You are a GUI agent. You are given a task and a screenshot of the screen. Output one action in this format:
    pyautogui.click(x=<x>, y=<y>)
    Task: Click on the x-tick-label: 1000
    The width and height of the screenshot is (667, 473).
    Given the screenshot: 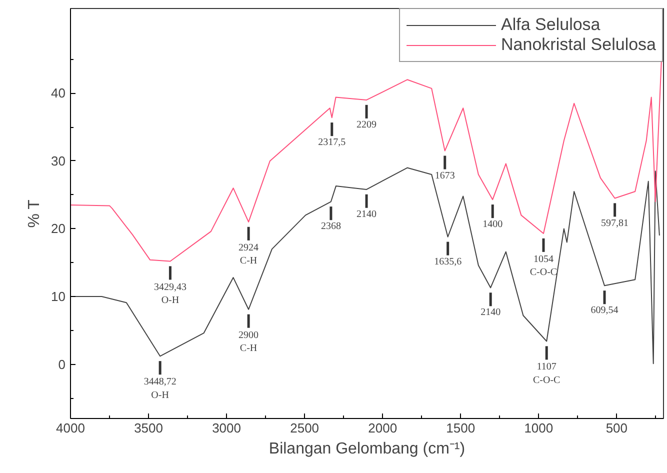 What is the action you would take?
    pyautogui.click(x=539, y=428)
    